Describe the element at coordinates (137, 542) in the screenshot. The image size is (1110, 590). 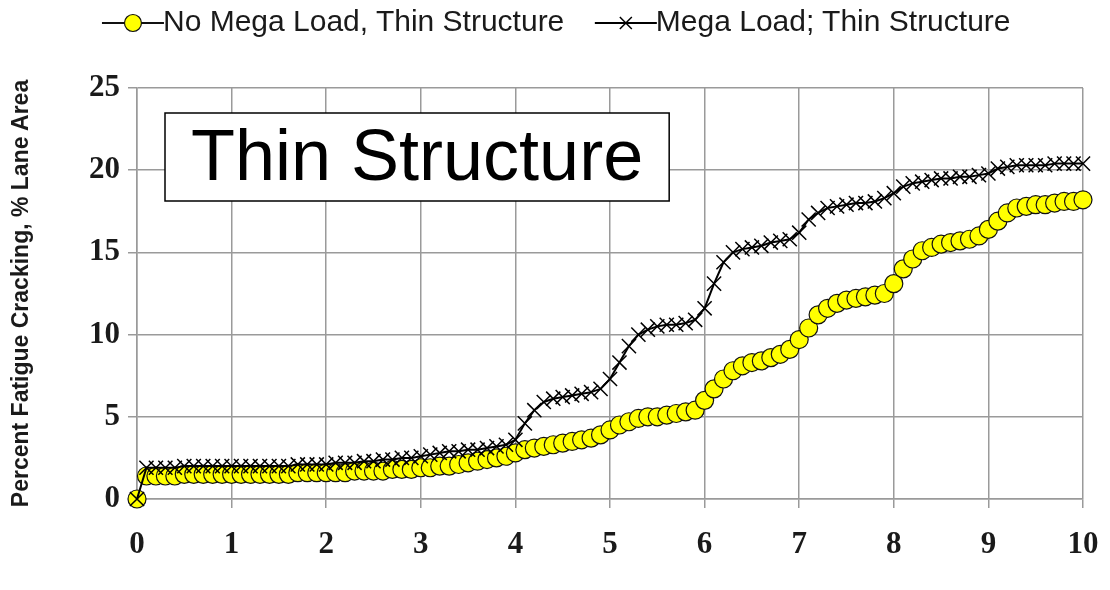
I see `x-tick-label: 0` at that location.